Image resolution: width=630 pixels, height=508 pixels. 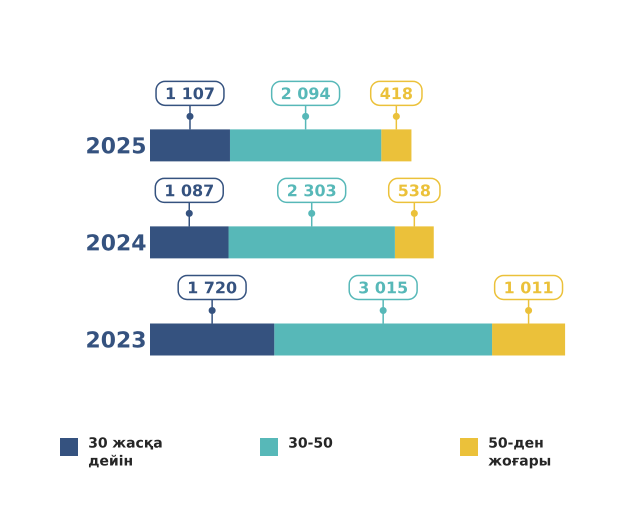 I want to click on data-label: 2 303, so click(x=312, y=190).